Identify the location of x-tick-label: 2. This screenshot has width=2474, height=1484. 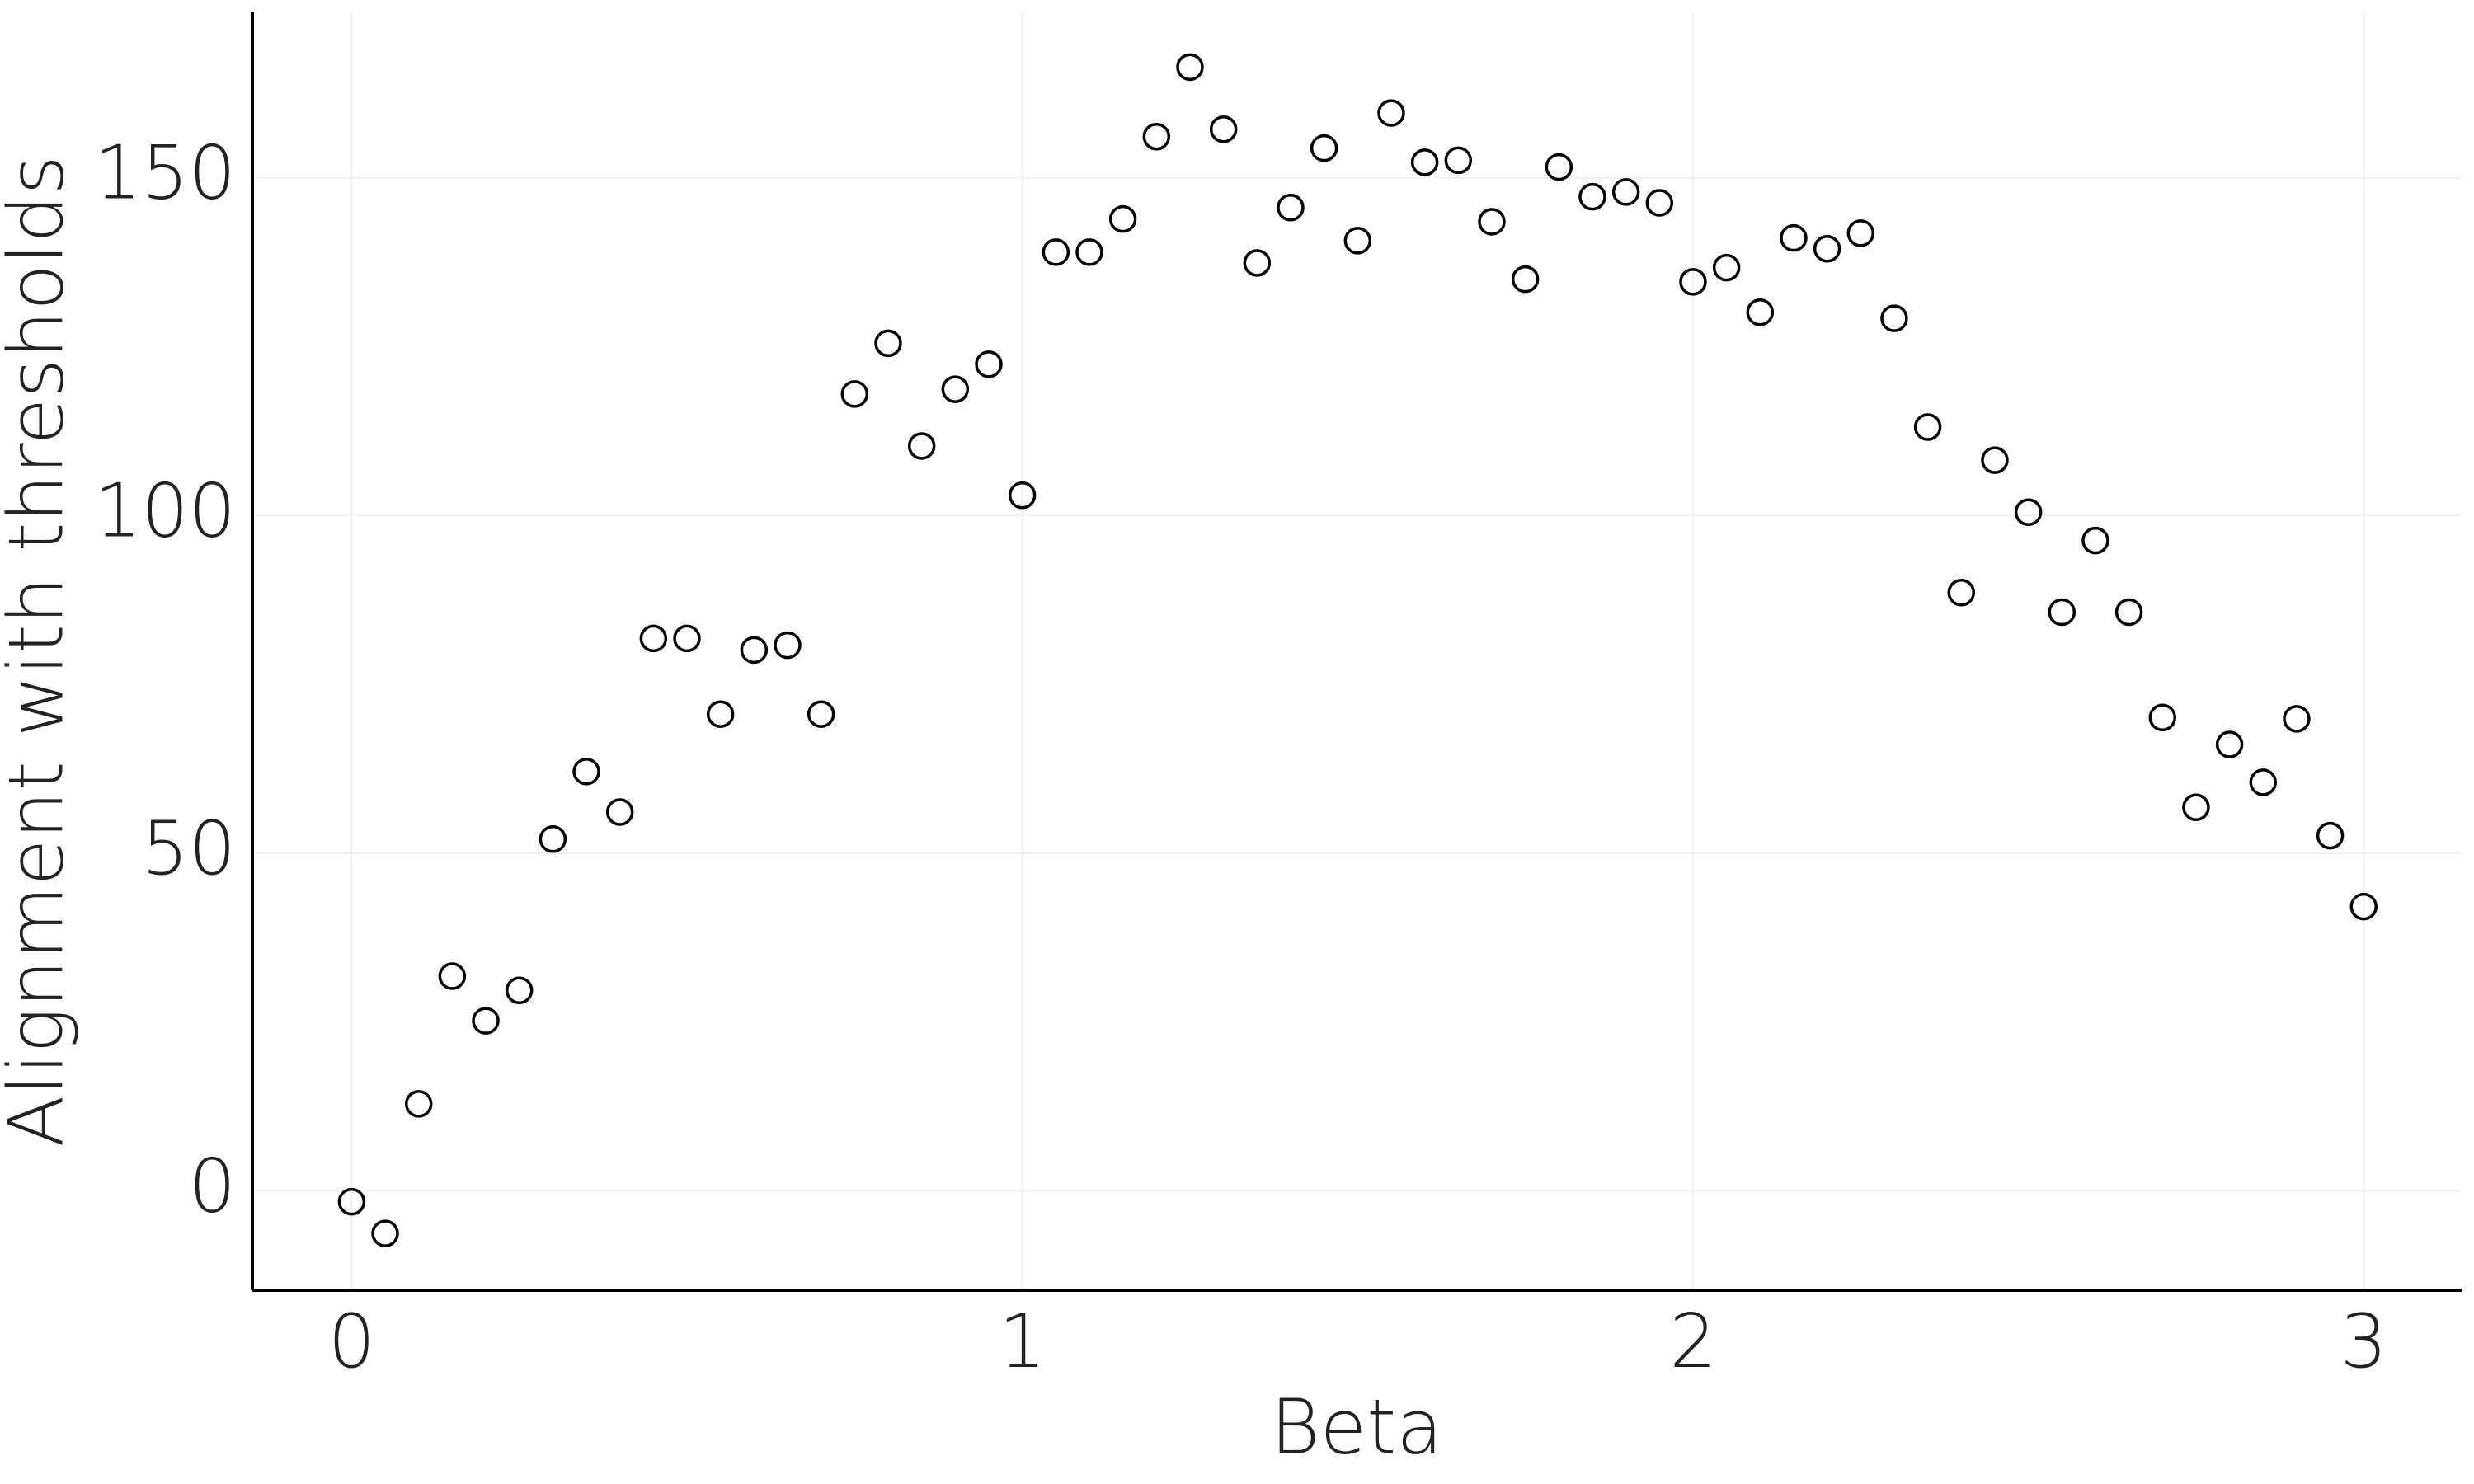
(1692, 1341).